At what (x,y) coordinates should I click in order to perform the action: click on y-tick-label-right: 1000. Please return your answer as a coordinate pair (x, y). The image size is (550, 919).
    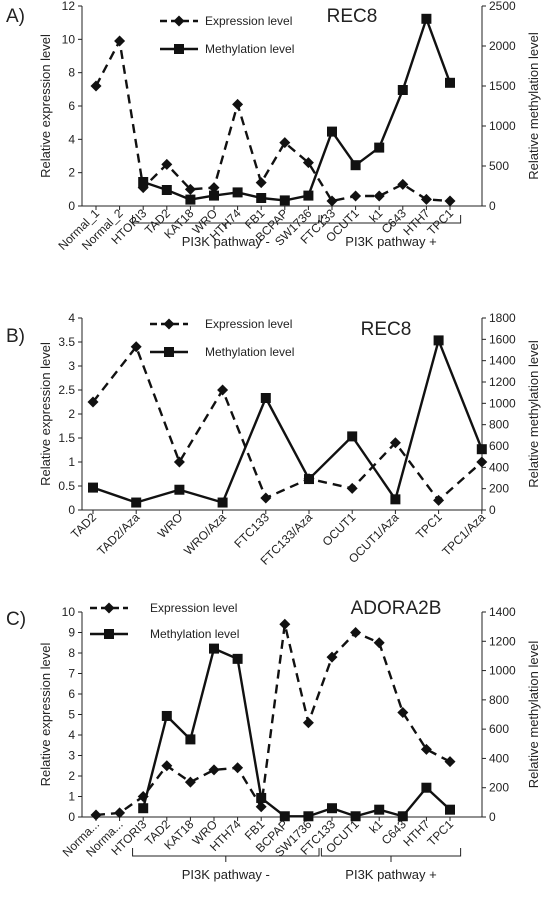
    Looking at the image, I should click on (502, 403).